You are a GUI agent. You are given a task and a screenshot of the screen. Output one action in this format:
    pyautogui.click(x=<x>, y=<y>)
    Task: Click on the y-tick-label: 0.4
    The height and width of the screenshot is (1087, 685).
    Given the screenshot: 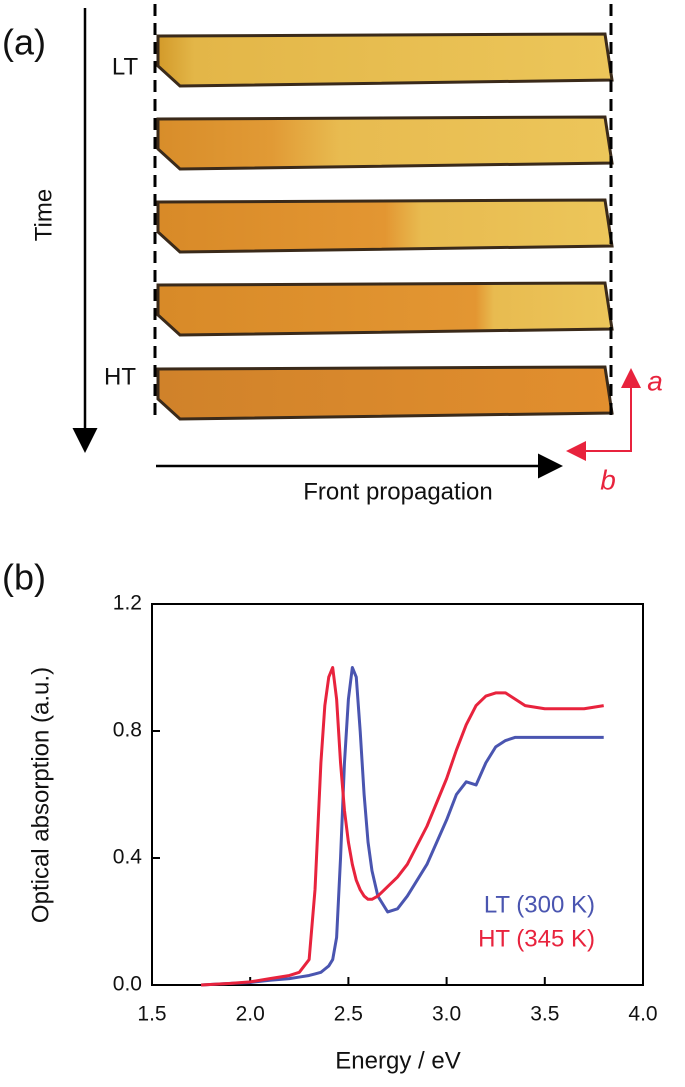 What is the action you would take?
    pyautogui.click(x=128, y=857)
    